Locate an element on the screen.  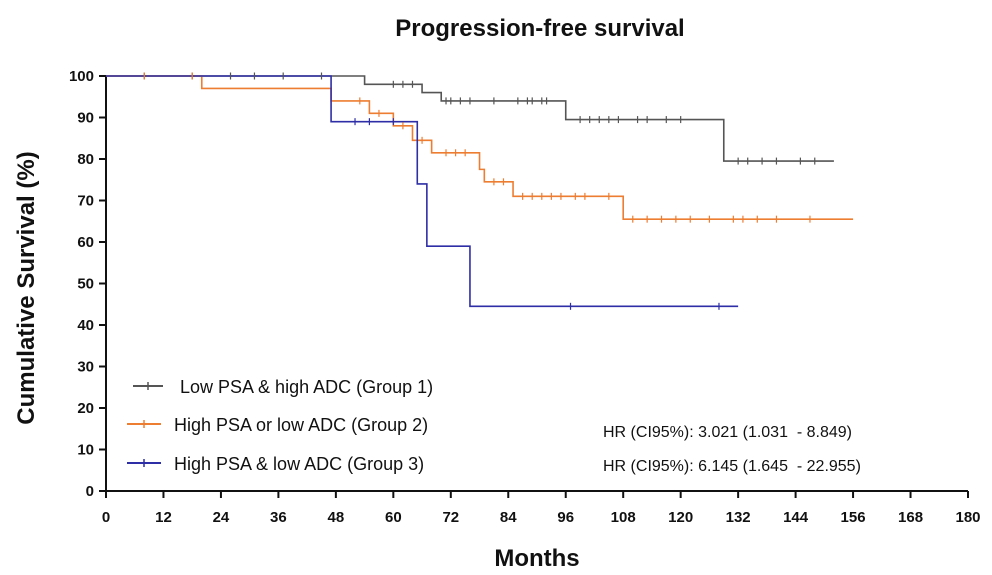
x-tick-label: 12 is located at coordinates (163, 517).